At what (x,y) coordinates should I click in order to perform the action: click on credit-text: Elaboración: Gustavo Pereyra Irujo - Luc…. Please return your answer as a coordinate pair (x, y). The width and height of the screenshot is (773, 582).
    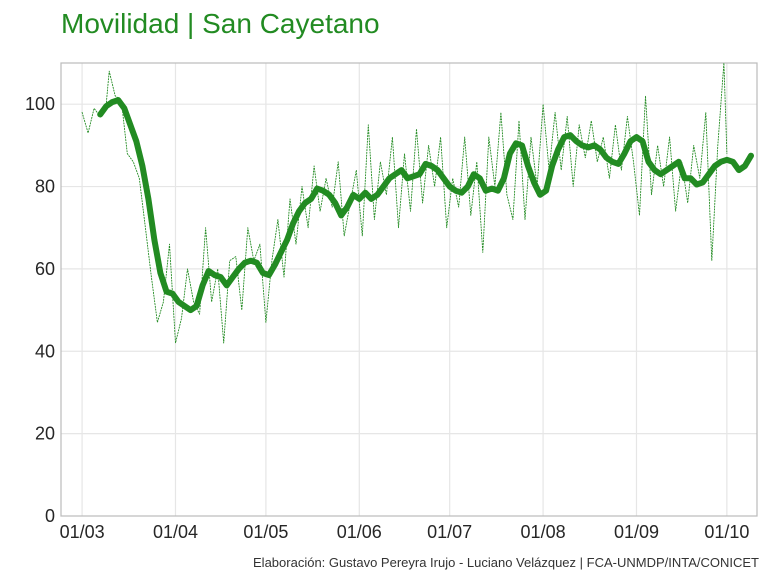
    Looking at the image, I should click on (506, 562).